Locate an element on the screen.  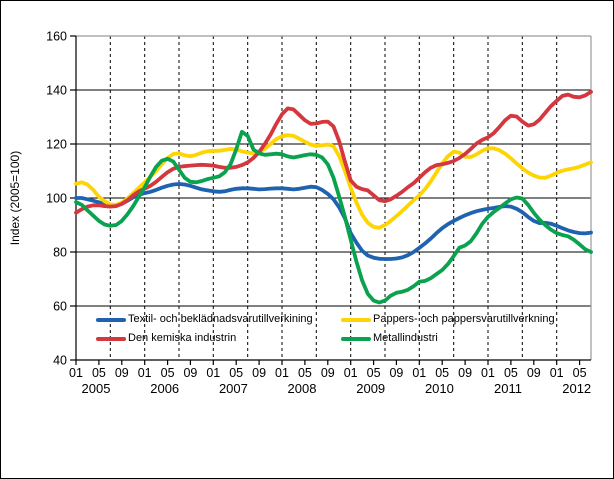
legend-item-metall: Metallindustri is located at coordinates (448, 338).